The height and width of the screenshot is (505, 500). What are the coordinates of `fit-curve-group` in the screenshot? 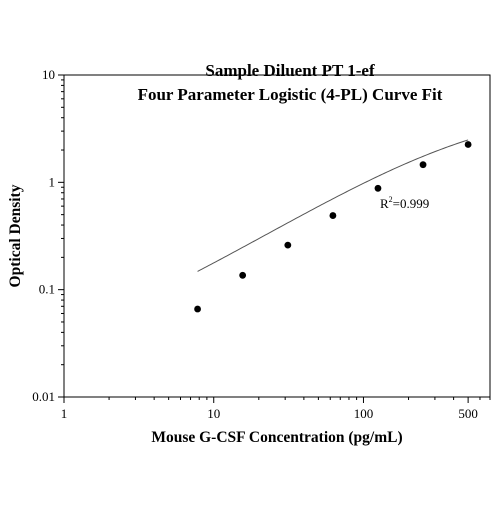 It's located at (333, 205).